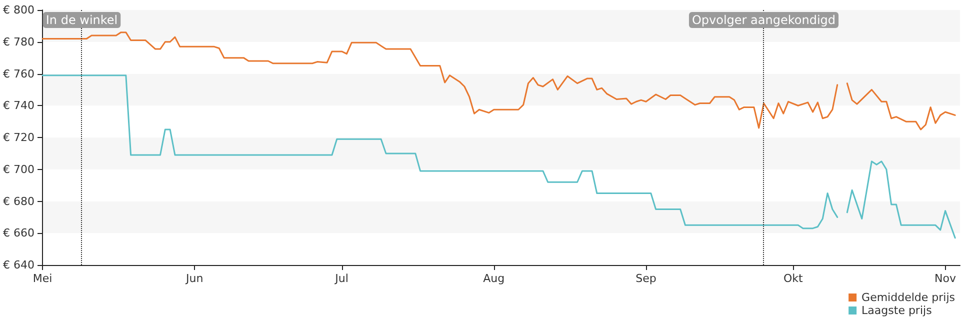  I want to click on x-tick-label: Sep, so click(646, 278).